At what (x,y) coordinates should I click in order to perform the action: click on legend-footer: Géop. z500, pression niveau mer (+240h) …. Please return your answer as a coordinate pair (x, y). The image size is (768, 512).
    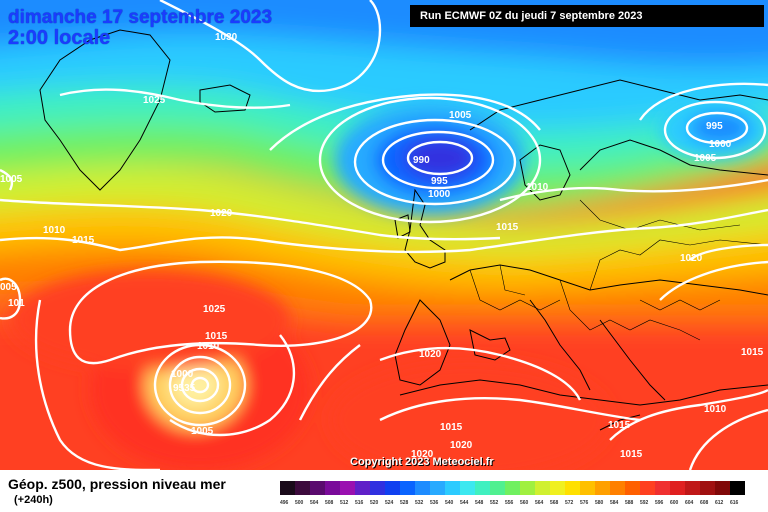
    Looking at the image, I should click on (384, 491).